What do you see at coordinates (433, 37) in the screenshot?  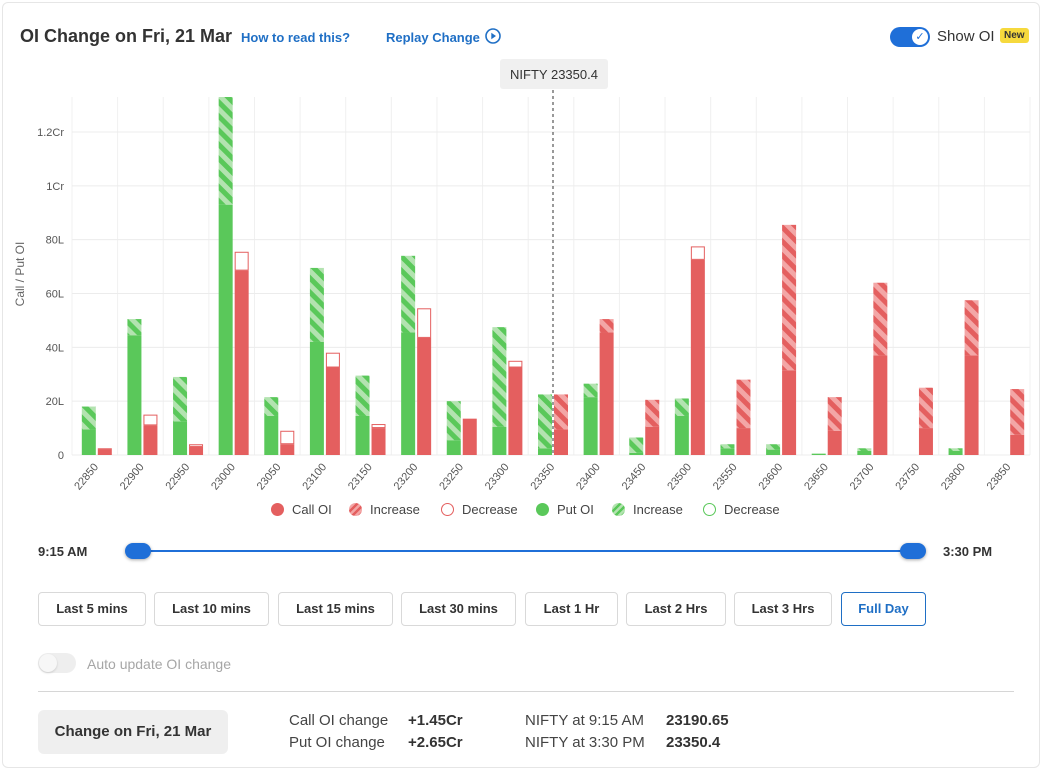 I see `replay-change-link: Replay Change` at bounding box center [433, 37].